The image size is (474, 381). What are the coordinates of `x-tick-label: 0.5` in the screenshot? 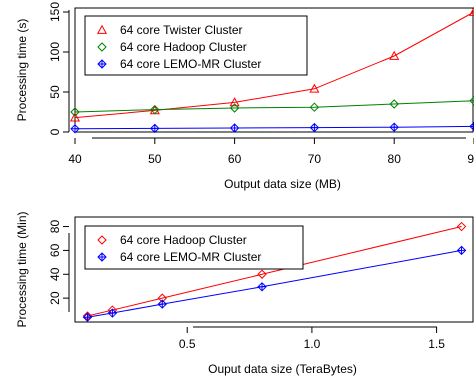 It's located at (187, 344).